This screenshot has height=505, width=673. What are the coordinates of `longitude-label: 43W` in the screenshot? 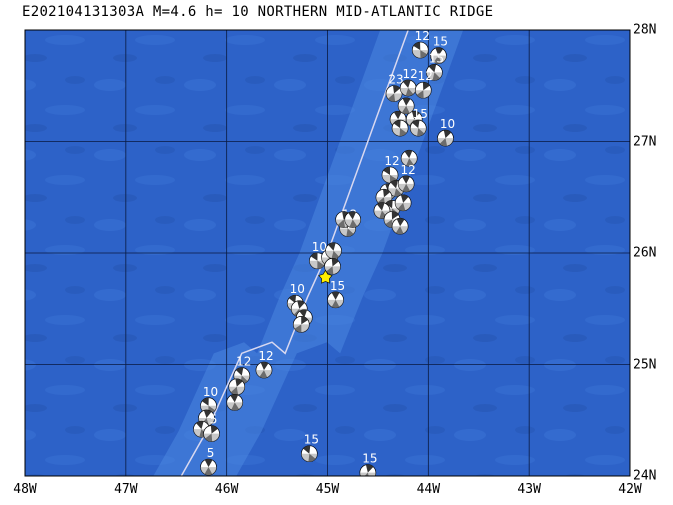 It's located at (529, 489).